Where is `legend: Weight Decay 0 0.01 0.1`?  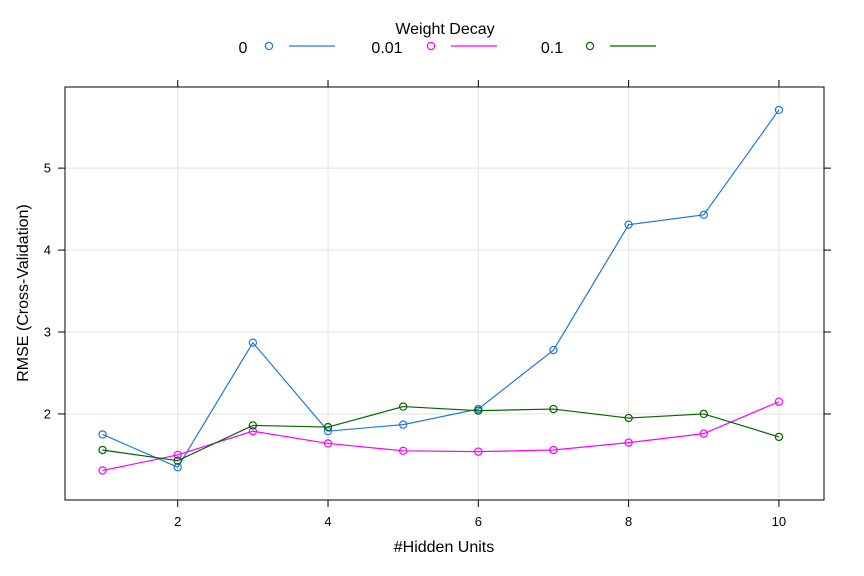
legend: Weight Decay 0 0.01 0.1 is located at coordinates (447, 39).